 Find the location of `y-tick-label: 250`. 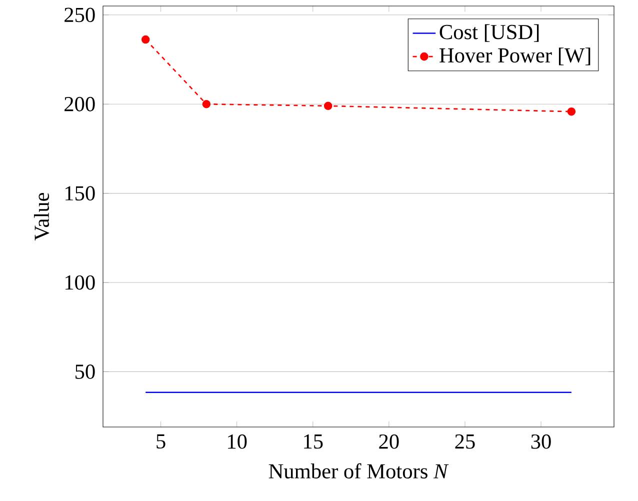

y-tick-label: 250 is located at coordinates (79, 15).